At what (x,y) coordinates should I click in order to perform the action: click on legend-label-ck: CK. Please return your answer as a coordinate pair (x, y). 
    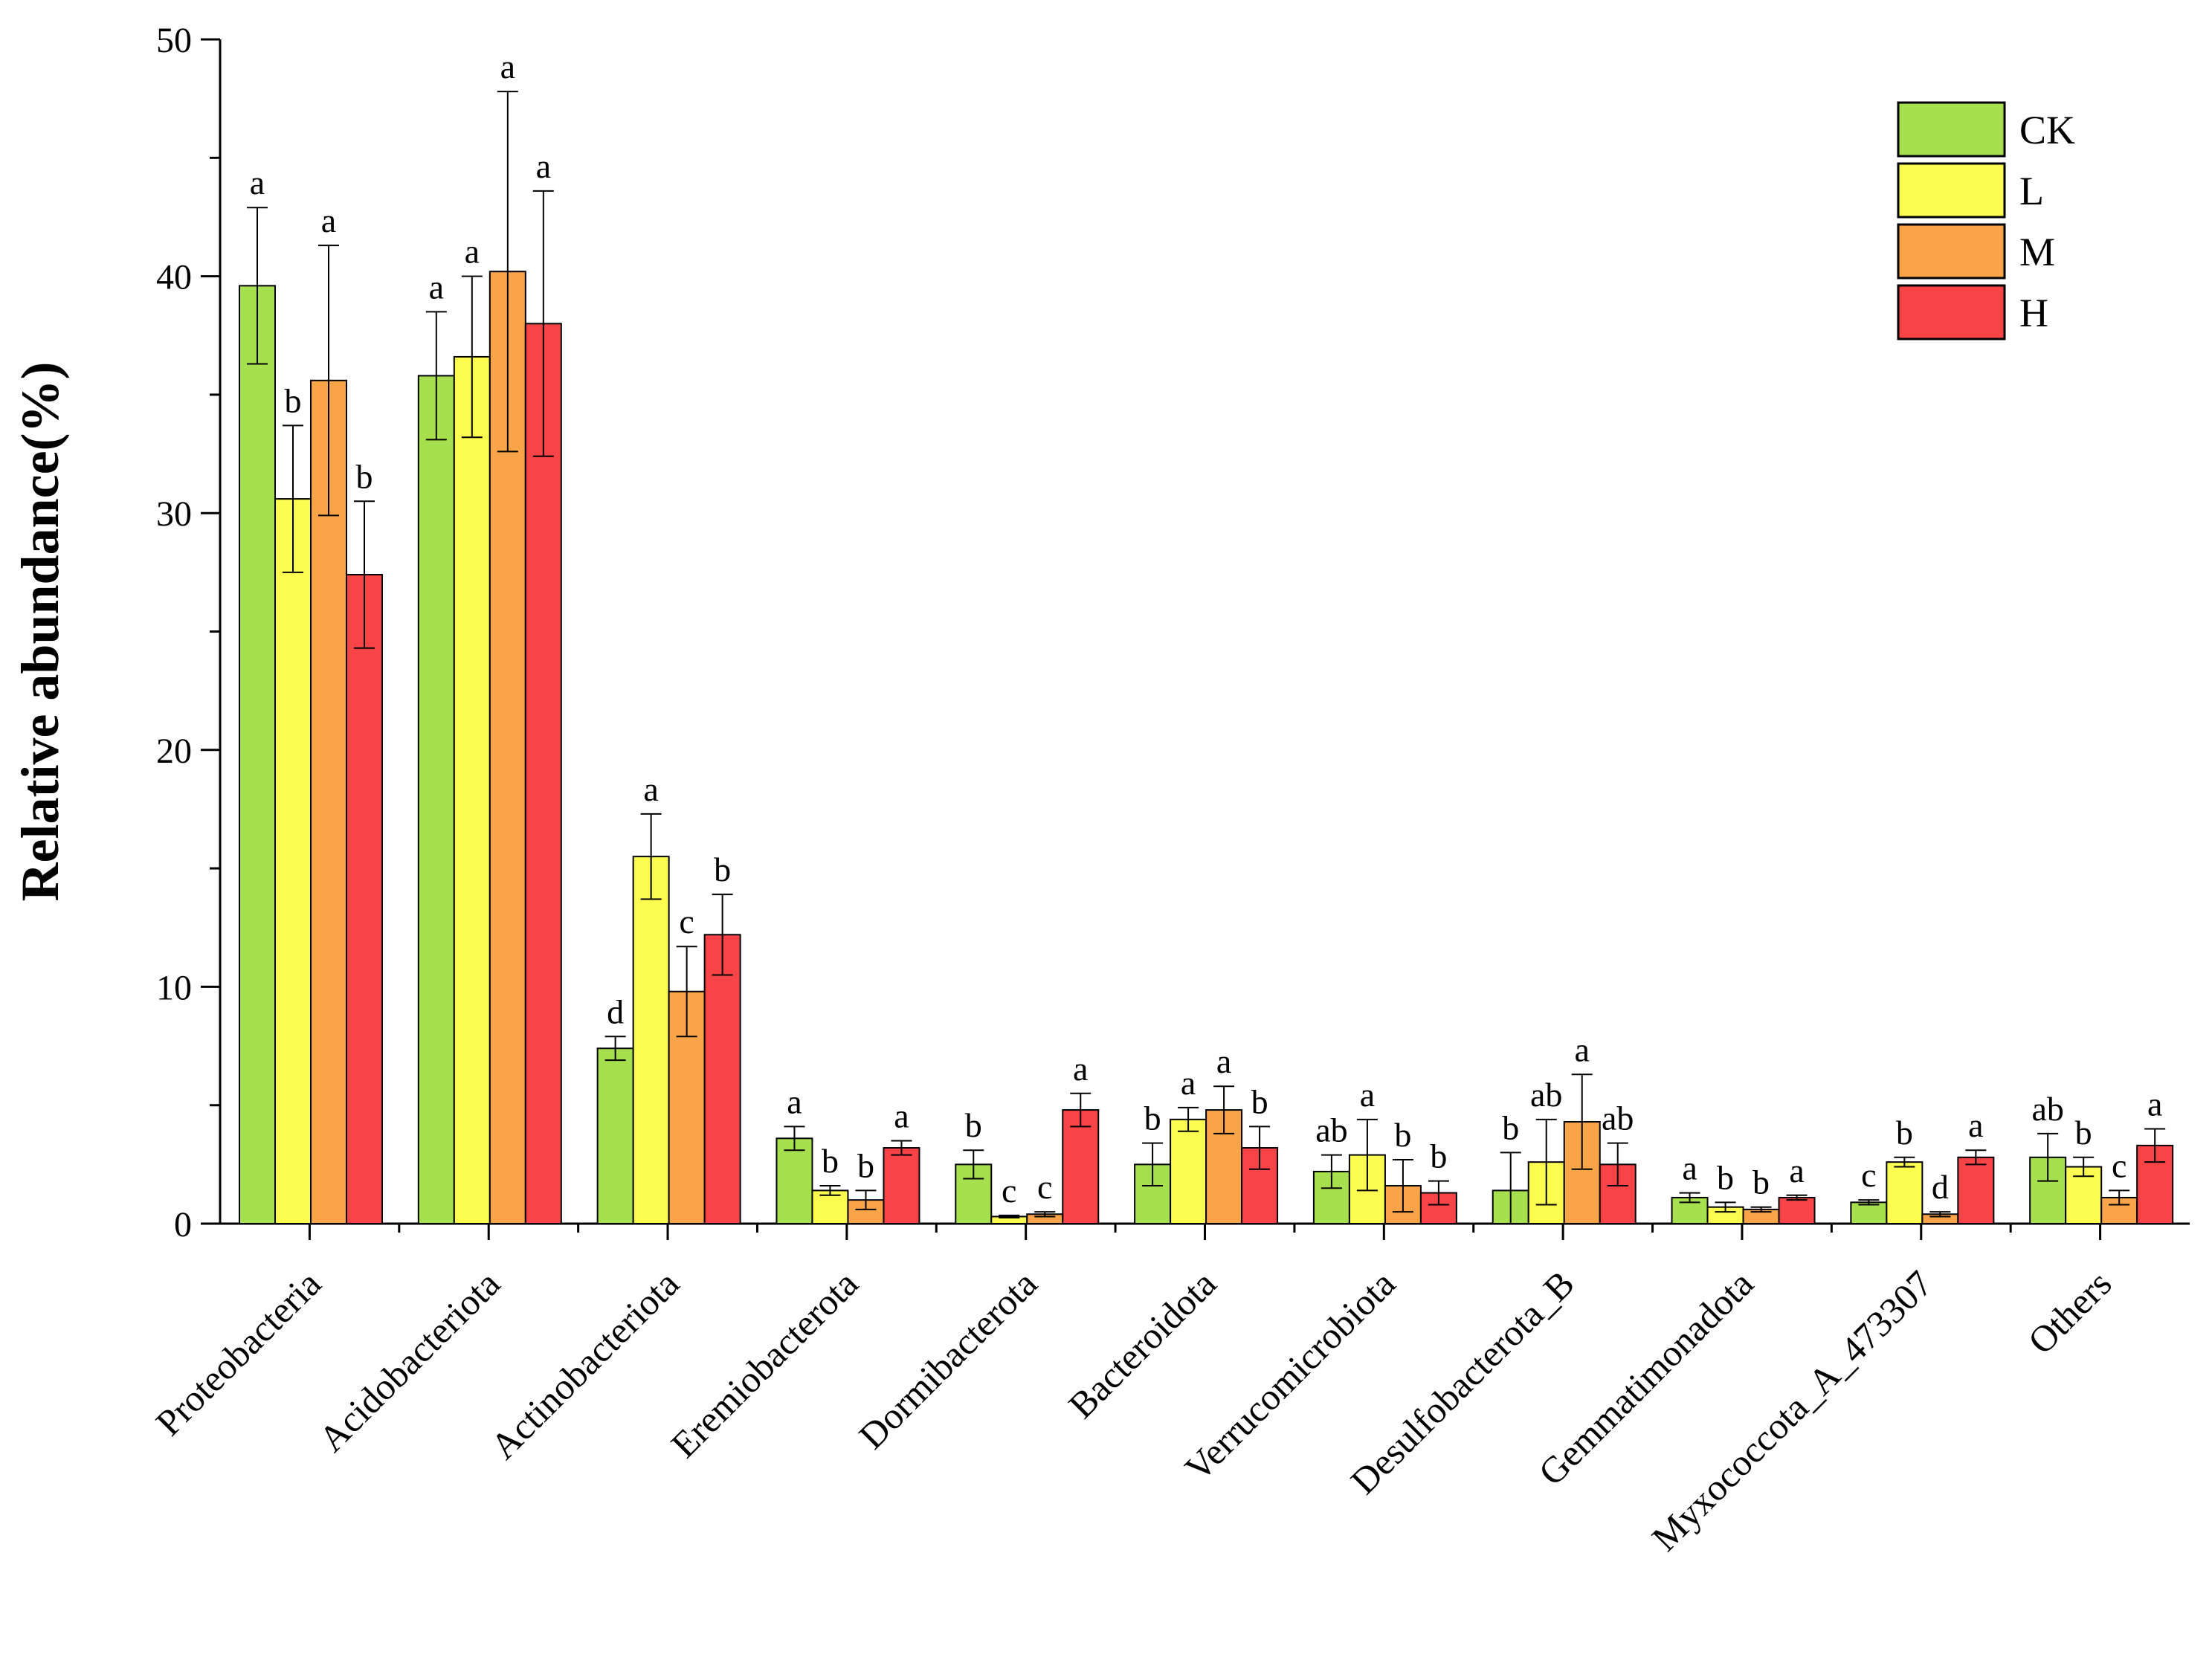
    Looking at the image, I should click on (2047, 130).